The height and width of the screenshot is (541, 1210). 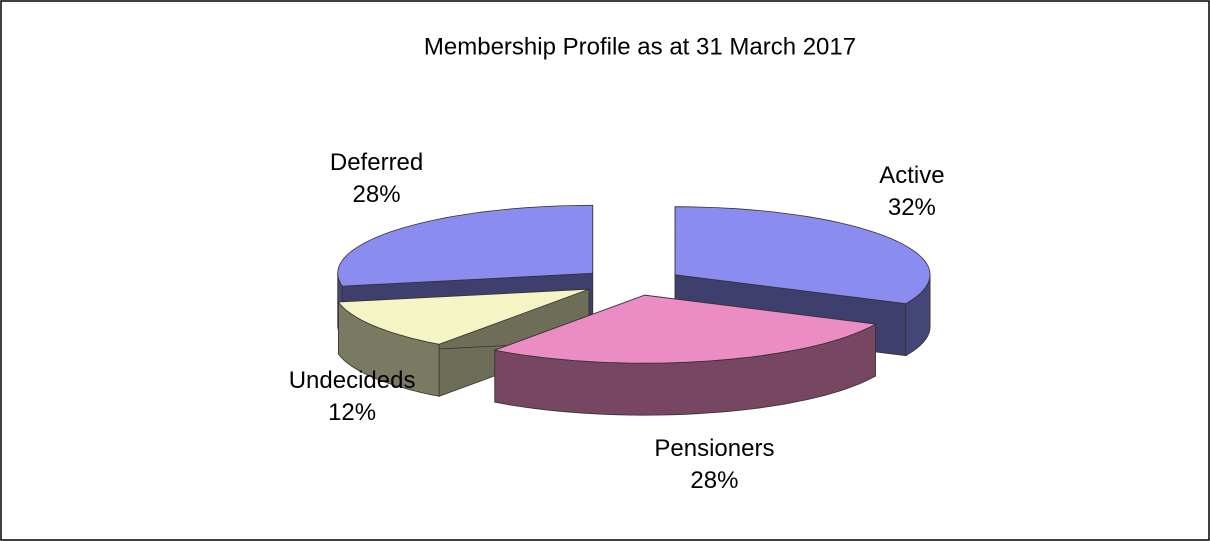 What do you see at coordinates (640, 46) in the screenshot?
I see `chart-title: Membership Profile as at 31 March 2017` at bounding box center [640, 46].